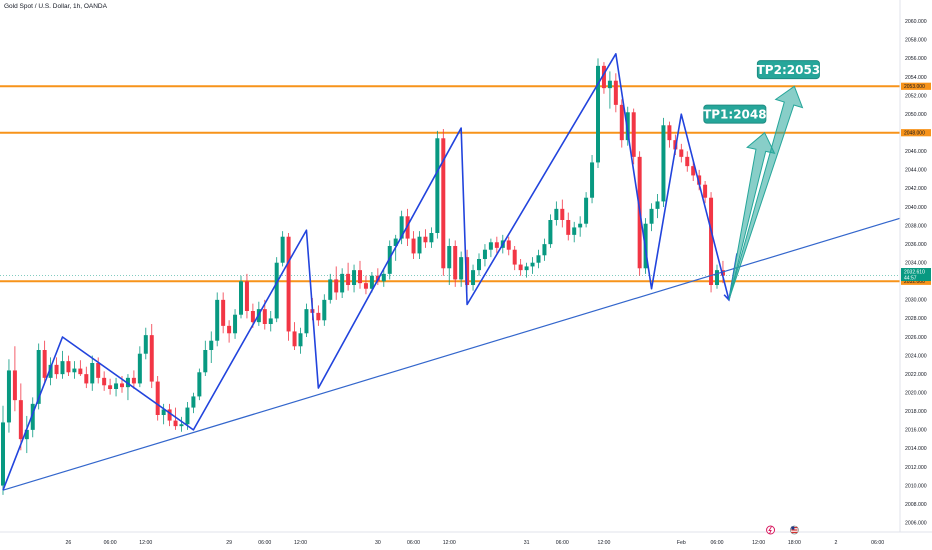 This screenshot has width=932, height=550. Describe the element at coordinates (229, 543) in the screenshot. I see `x-tick-label: 29` at that location.